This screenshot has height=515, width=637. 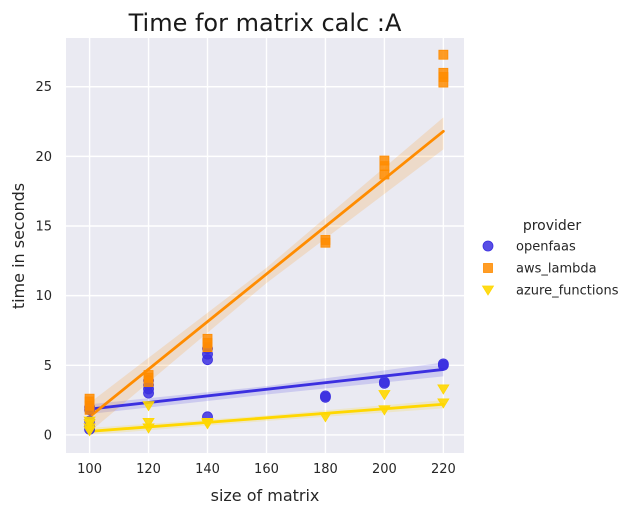 What do you see at coordinates (567, 291) in the screenshot?
I see `legend-label-azure_functions: azure_functions` at bounding box center [567, 291].